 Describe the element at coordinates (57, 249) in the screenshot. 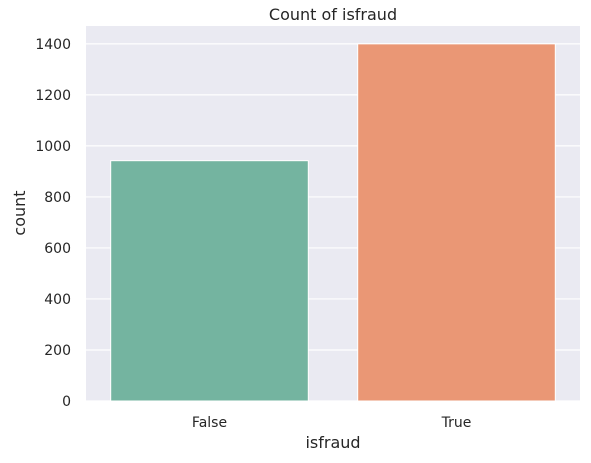

I see `y-tick-label: 600` at that location.